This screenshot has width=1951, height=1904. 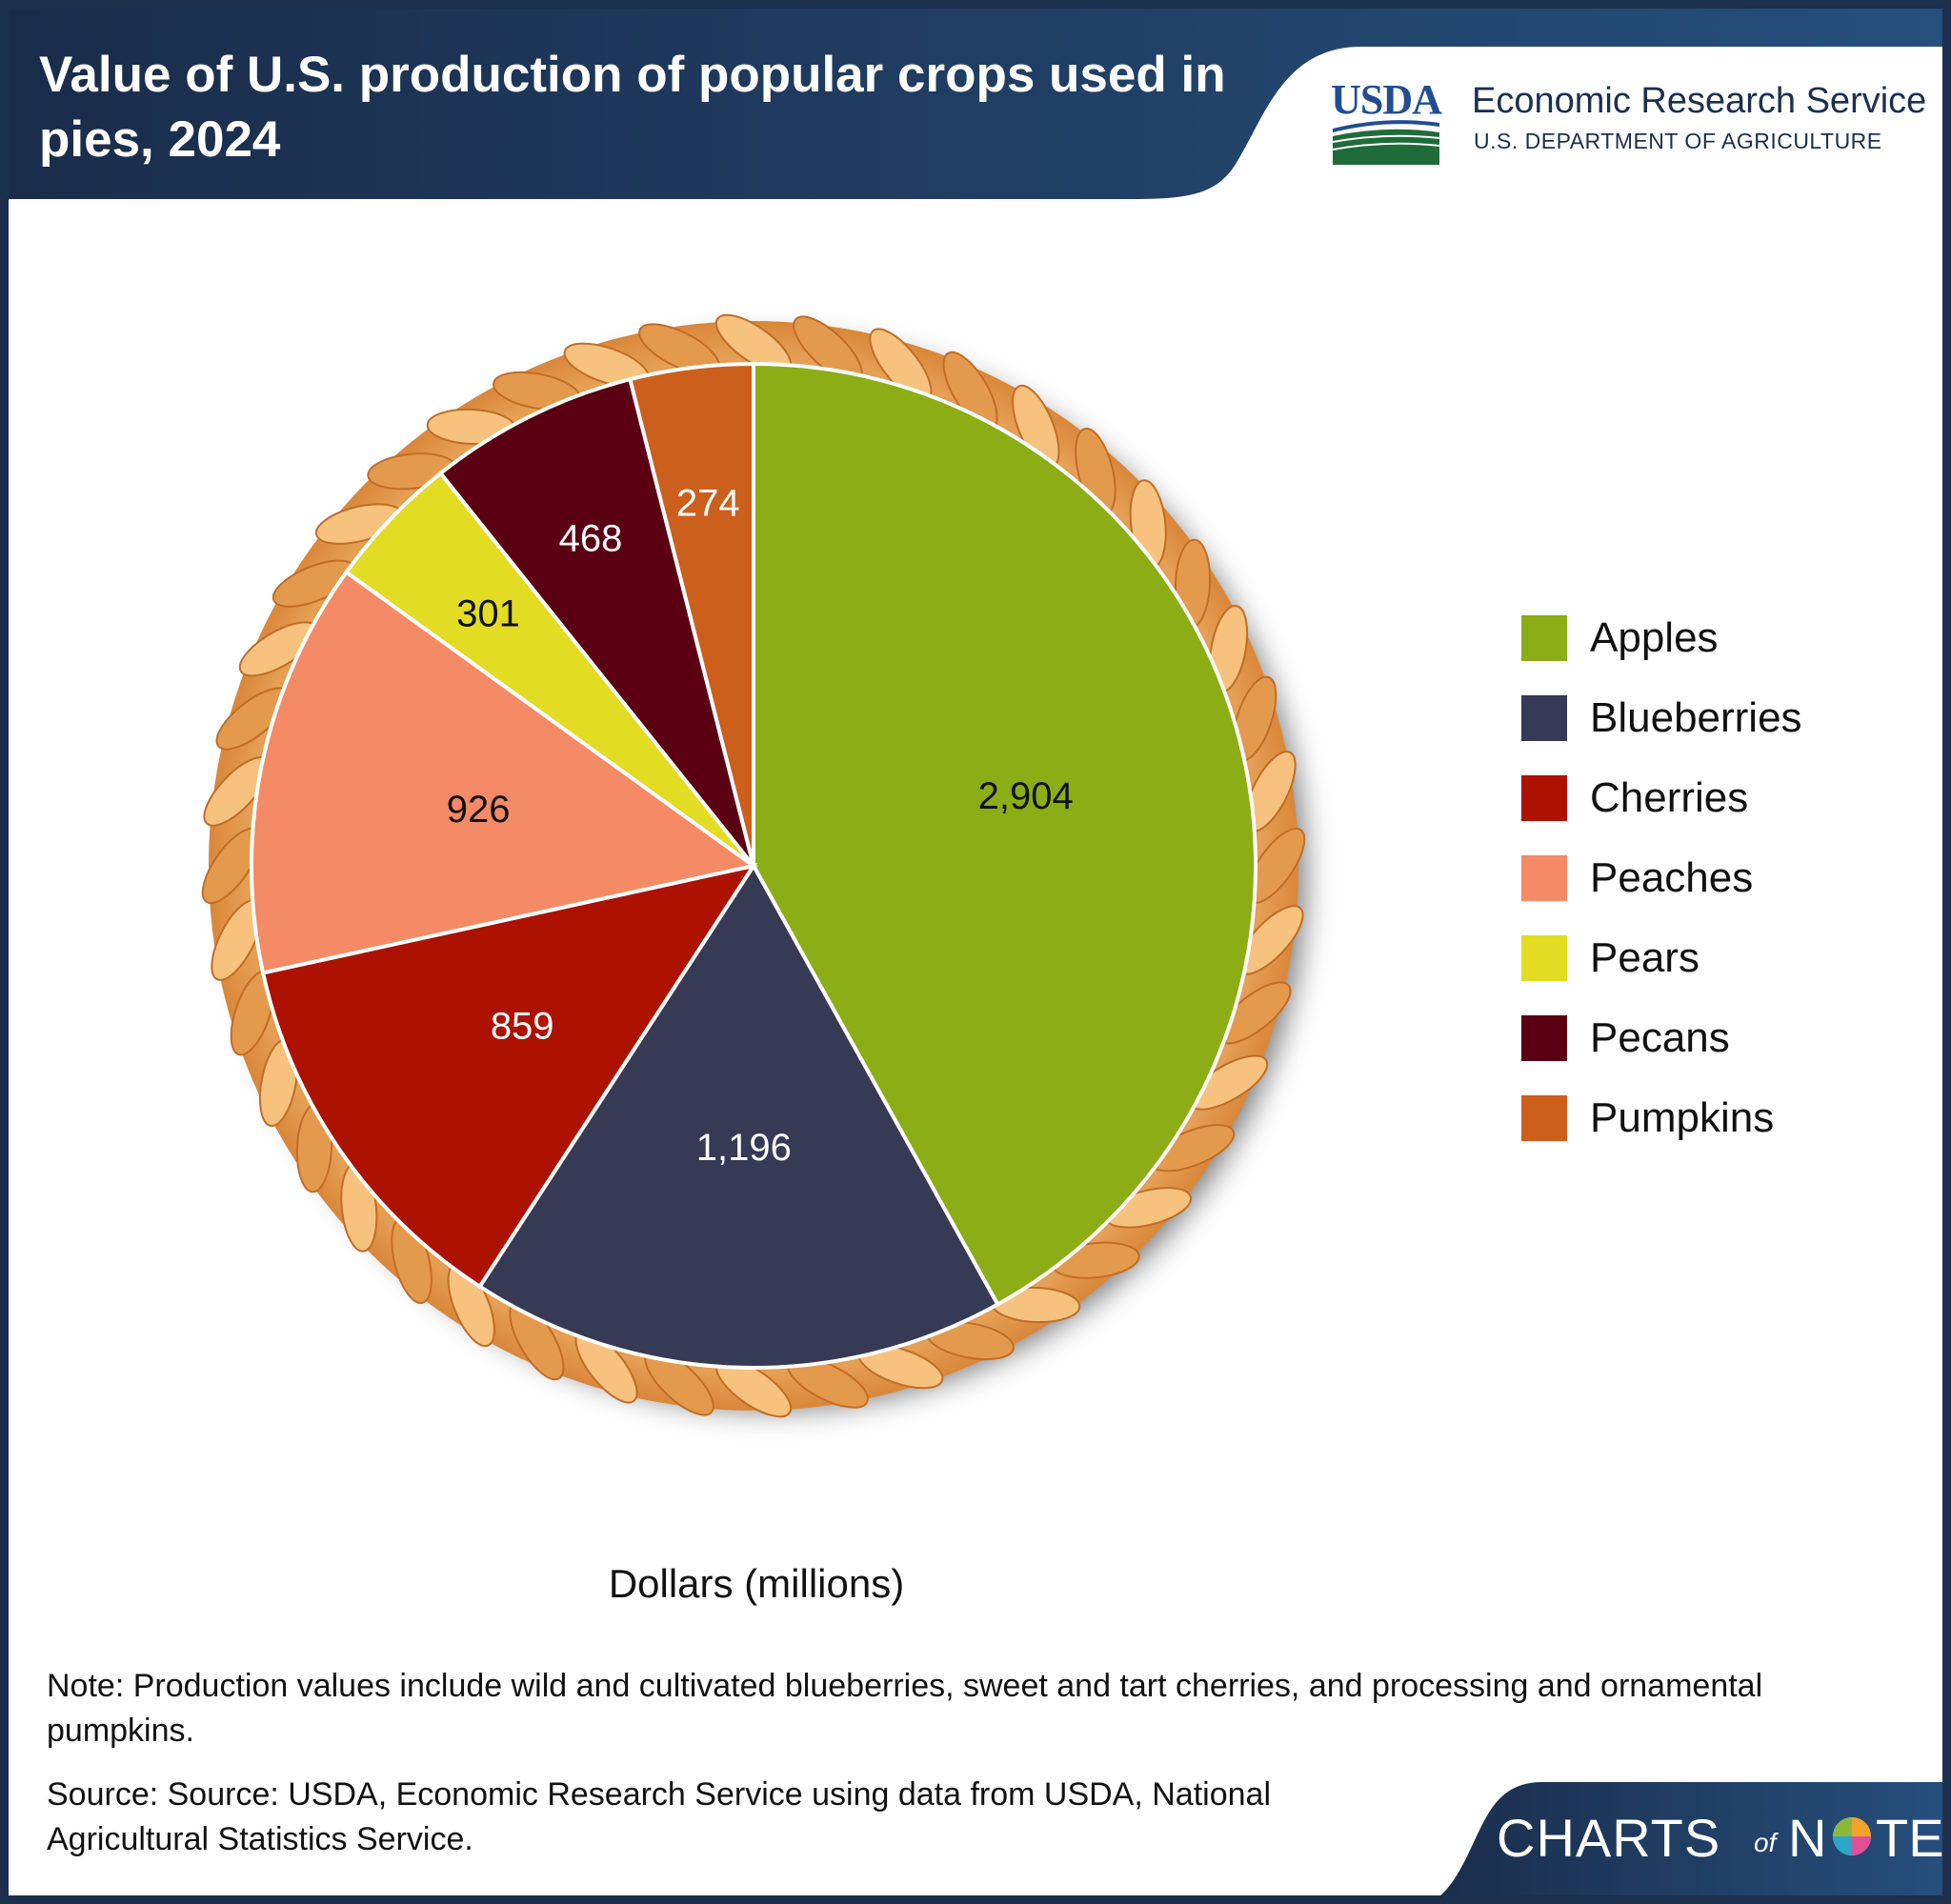 I want to click on slice-label-apples: 2,904, so click(x=1026, y=796).